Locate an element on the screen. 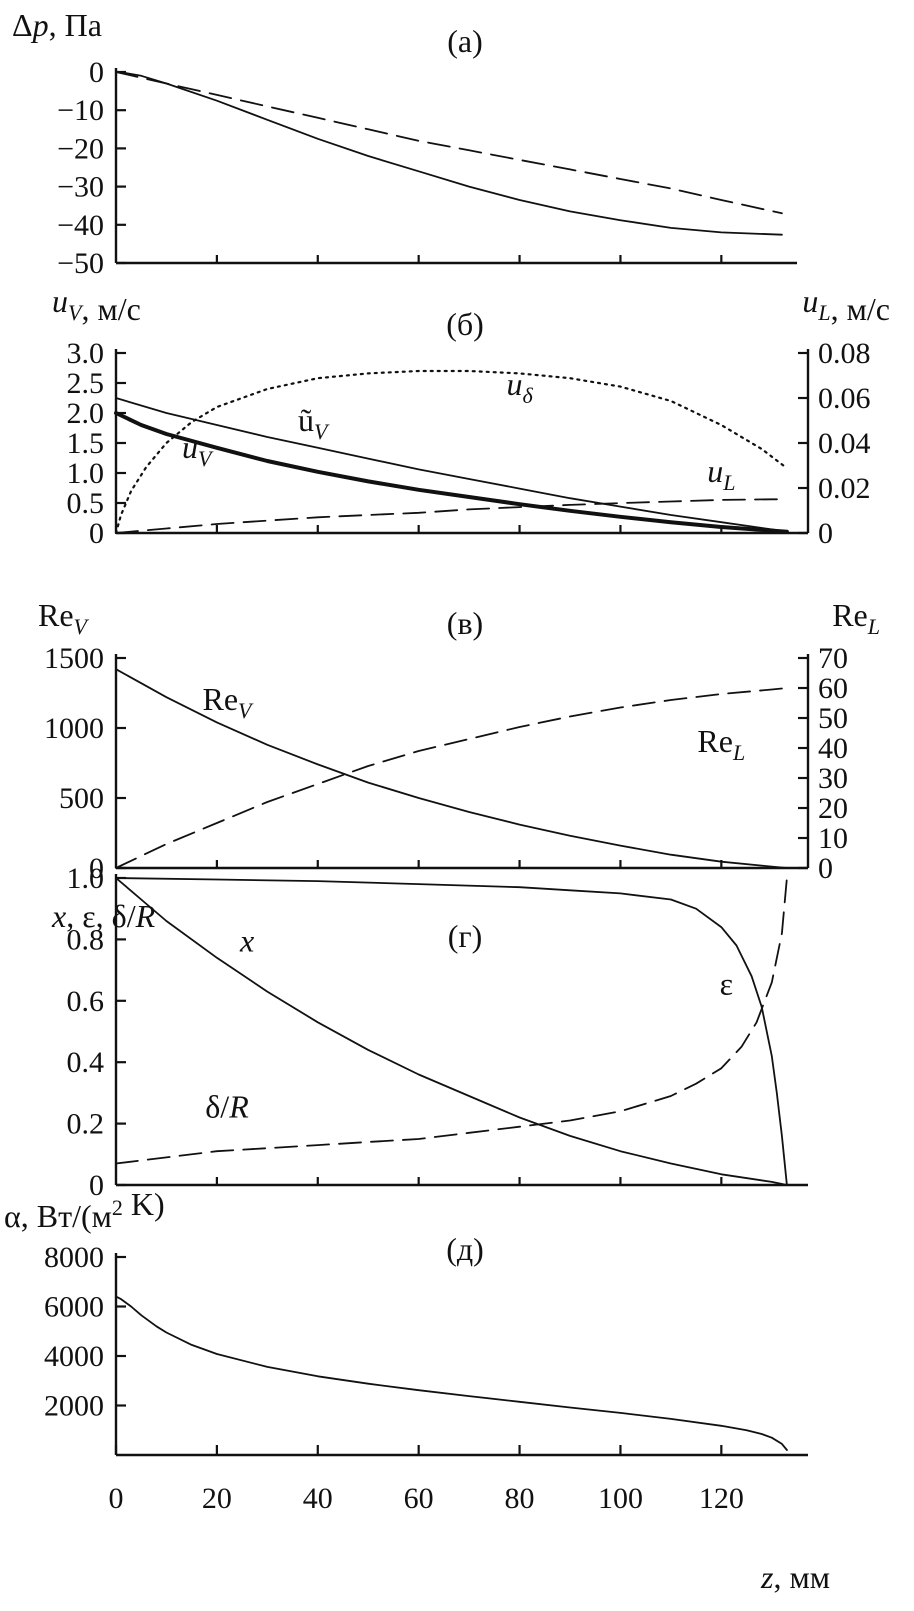 This screenshot has height=1611, width=914. ytick-label-d: 6000 is located at coordinates (74, 1307).